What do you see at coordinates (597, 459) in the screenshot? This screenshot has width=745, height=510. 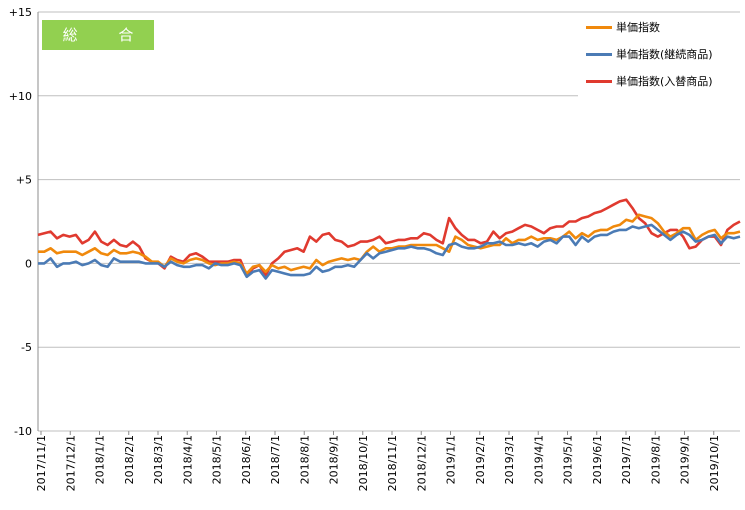 I see `x-tick-label: 2019/6/1` at bounding box center [597, 459].